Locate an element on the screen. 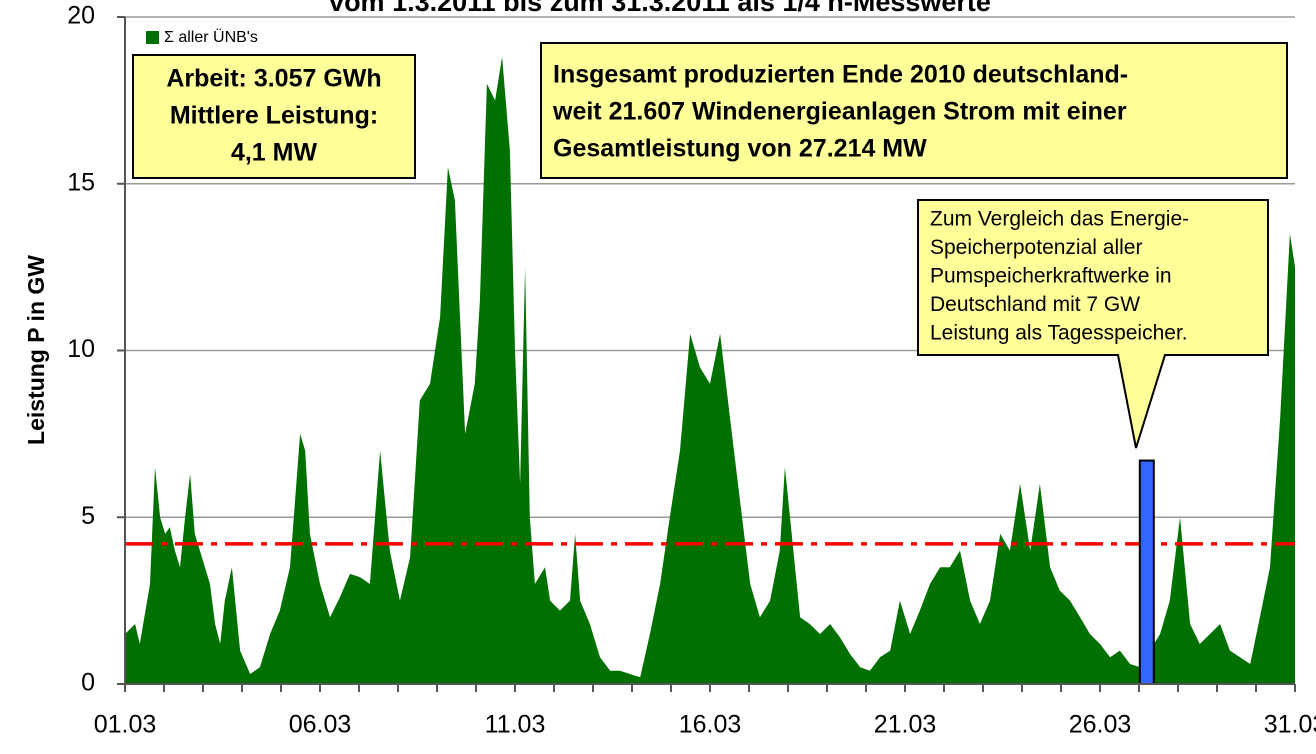  annotation-text: Leistung als Tagesspeicher. is located at coordinates (1059, 333).